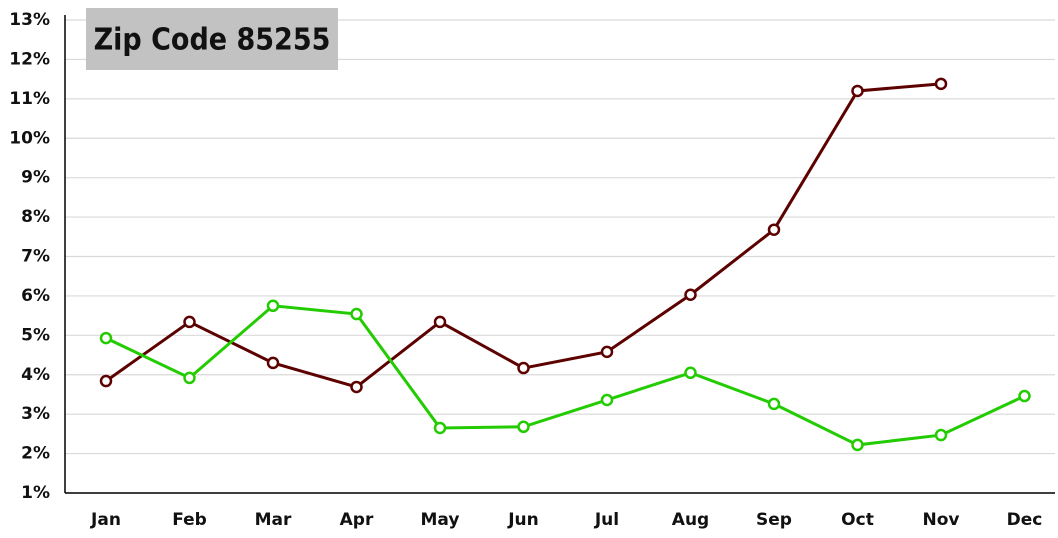 The height and width of the screenshot is (538, 1058). I want to click on y-tick-label: 9%, so click(35, 178).